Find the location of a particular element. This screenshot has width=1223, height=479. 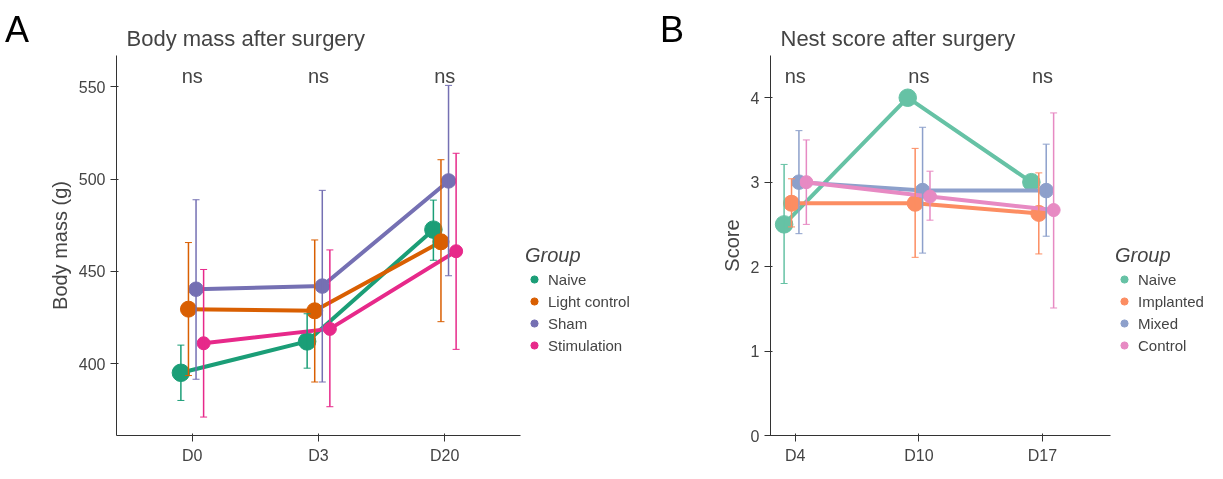

y-tick-label: 500 is located at coordinates (92, 180).